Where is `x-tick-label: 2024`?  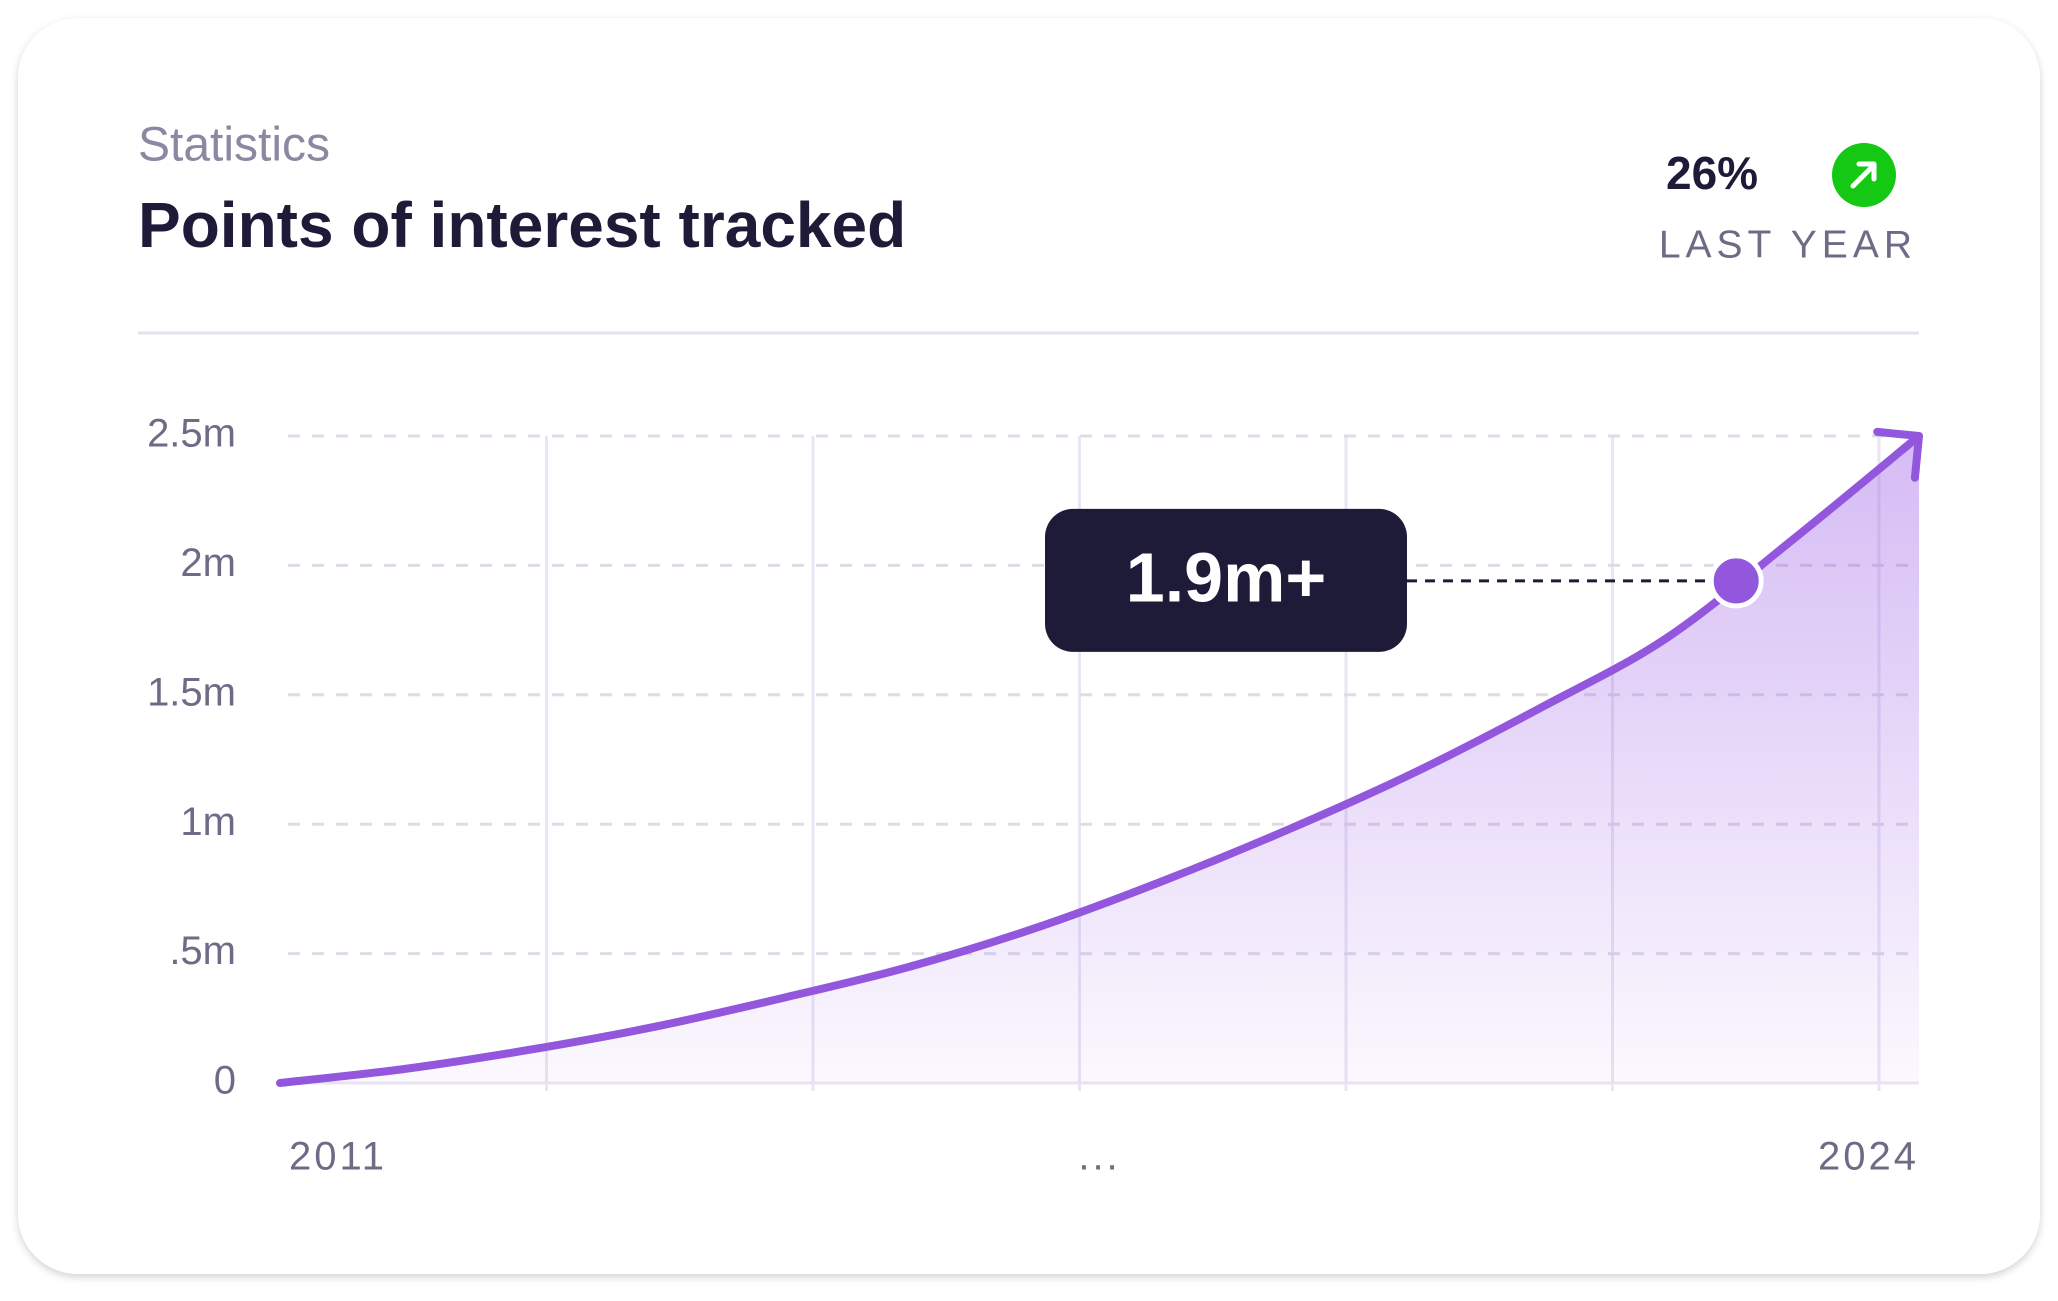
x-tick-label: 2024 is located at coordinates (1868, 1157).